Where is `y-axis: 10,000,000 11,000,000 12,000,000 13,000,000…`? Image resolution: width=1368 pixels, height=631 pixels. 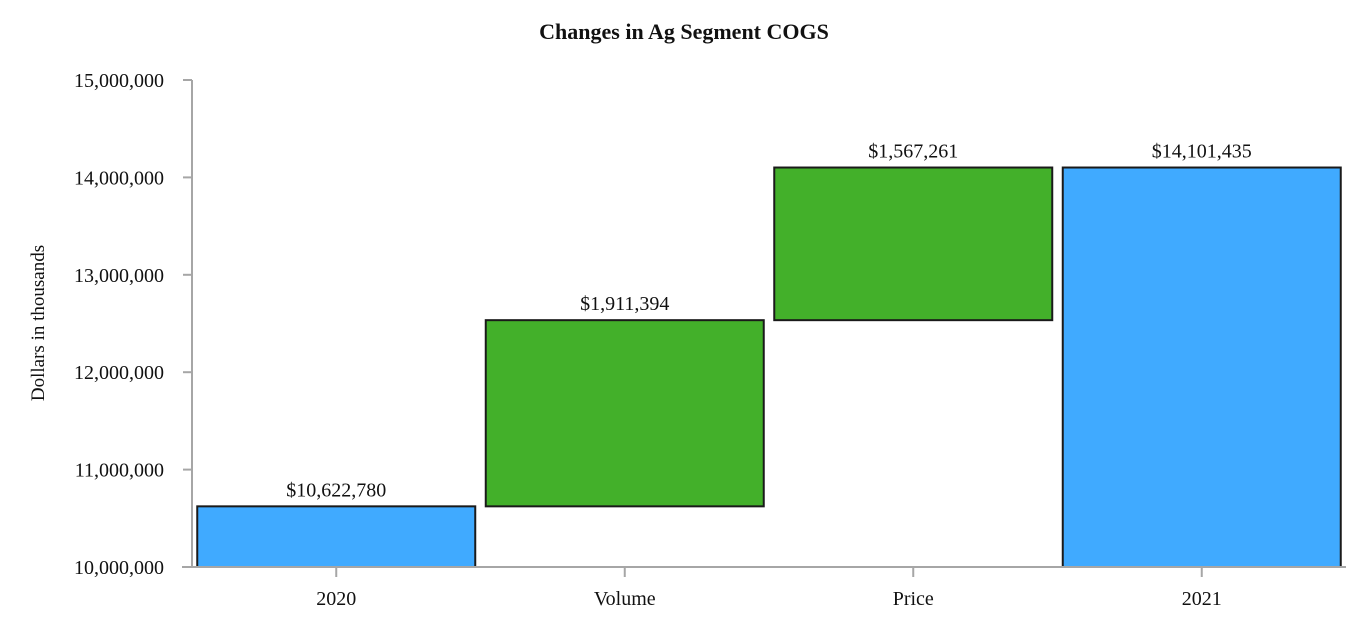
y-axis: 10,000,000 11,000,000 12,000,000 13,000,000… is located at coordinates (133, 324).